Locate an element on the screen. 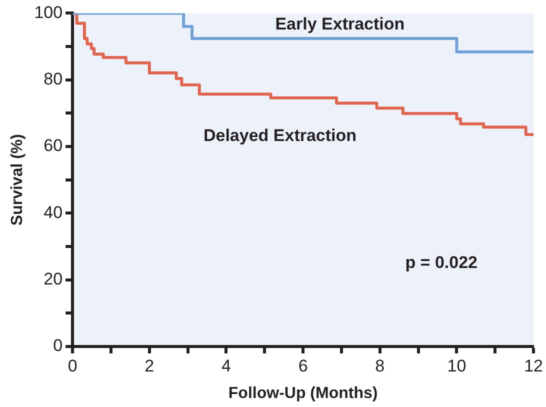  x-axis-title: Follow-Up (Months) is located at coordinates (303, 393).